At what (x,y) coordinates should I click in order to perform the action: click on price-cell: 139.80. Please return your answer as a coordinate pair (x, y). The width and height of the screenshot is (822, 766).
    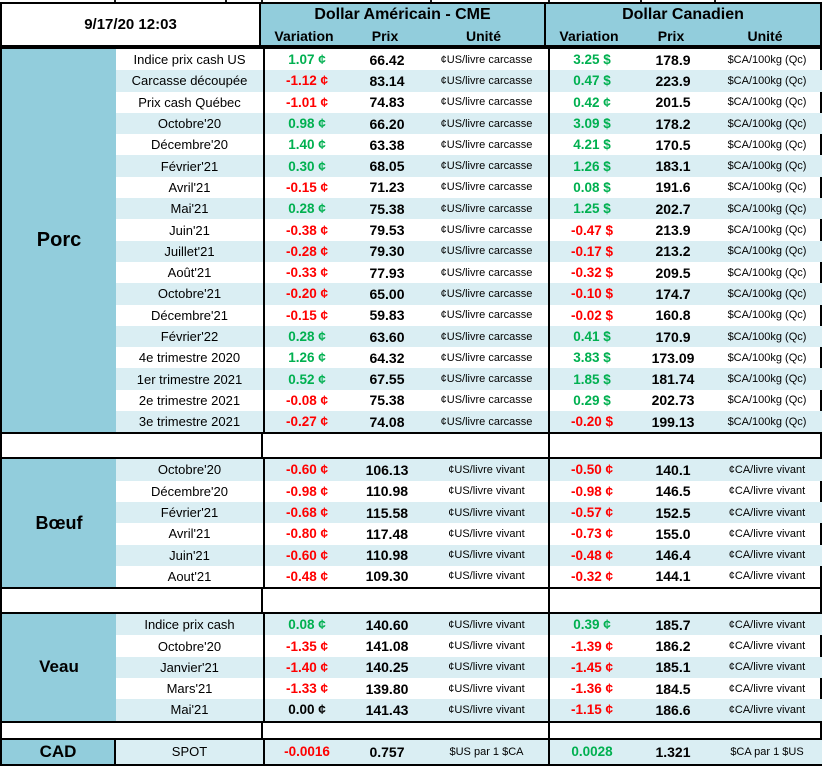
    Looking at the image, I should click on (387, 688).